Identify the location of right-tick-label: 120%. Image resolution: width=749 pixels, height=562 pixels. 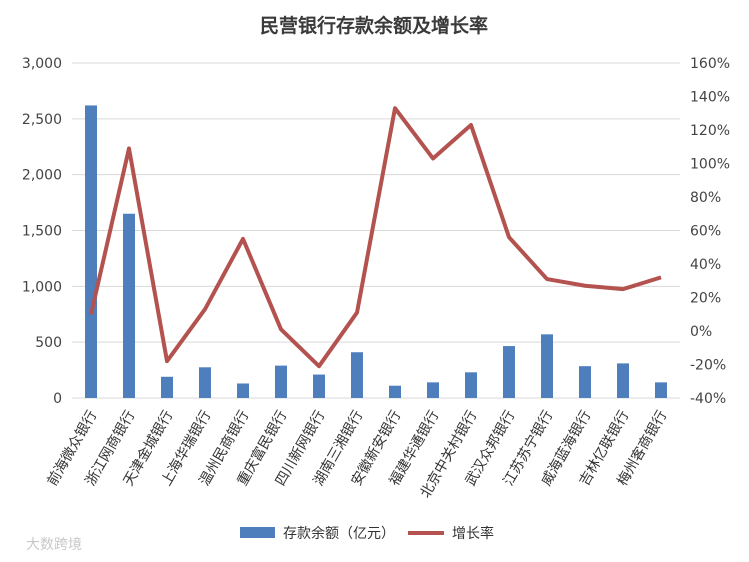
(710, 131).